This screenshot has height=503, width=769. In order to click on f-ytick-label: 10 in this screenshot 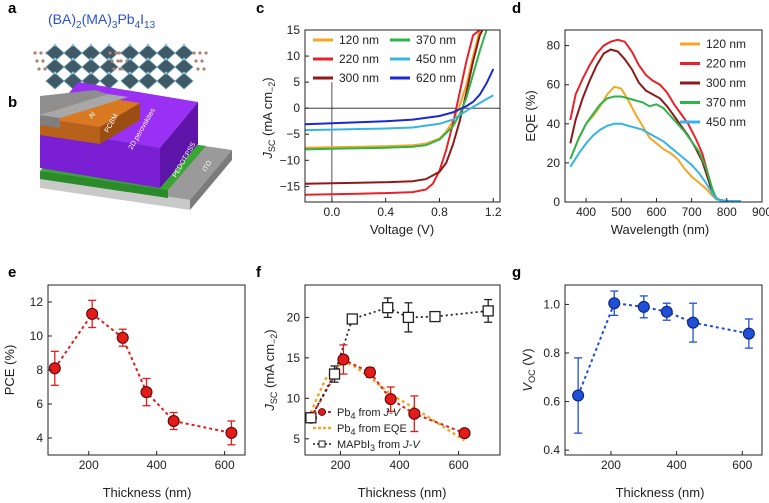, I will do `click(294, 398)`.